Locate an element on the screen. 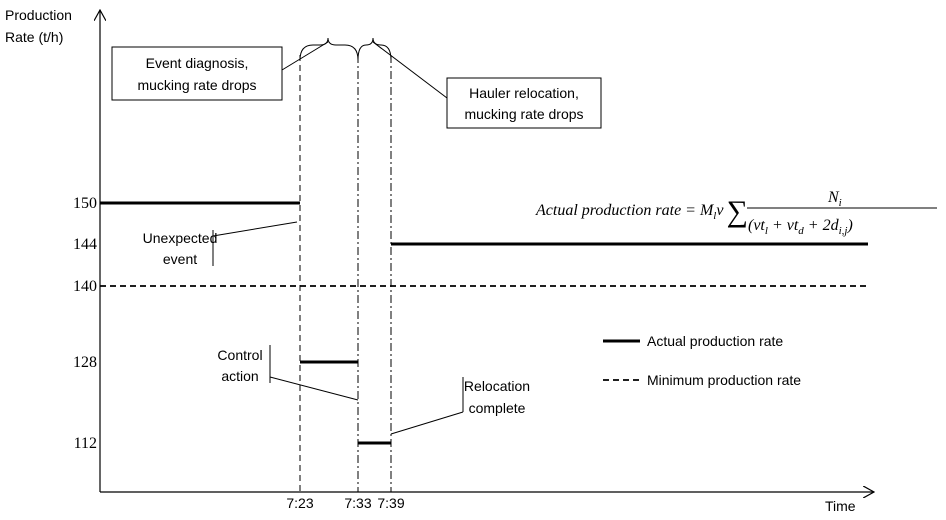 The width and height of the screenshot is (946, 520). annotation: event is located at coordinates (180, 259).